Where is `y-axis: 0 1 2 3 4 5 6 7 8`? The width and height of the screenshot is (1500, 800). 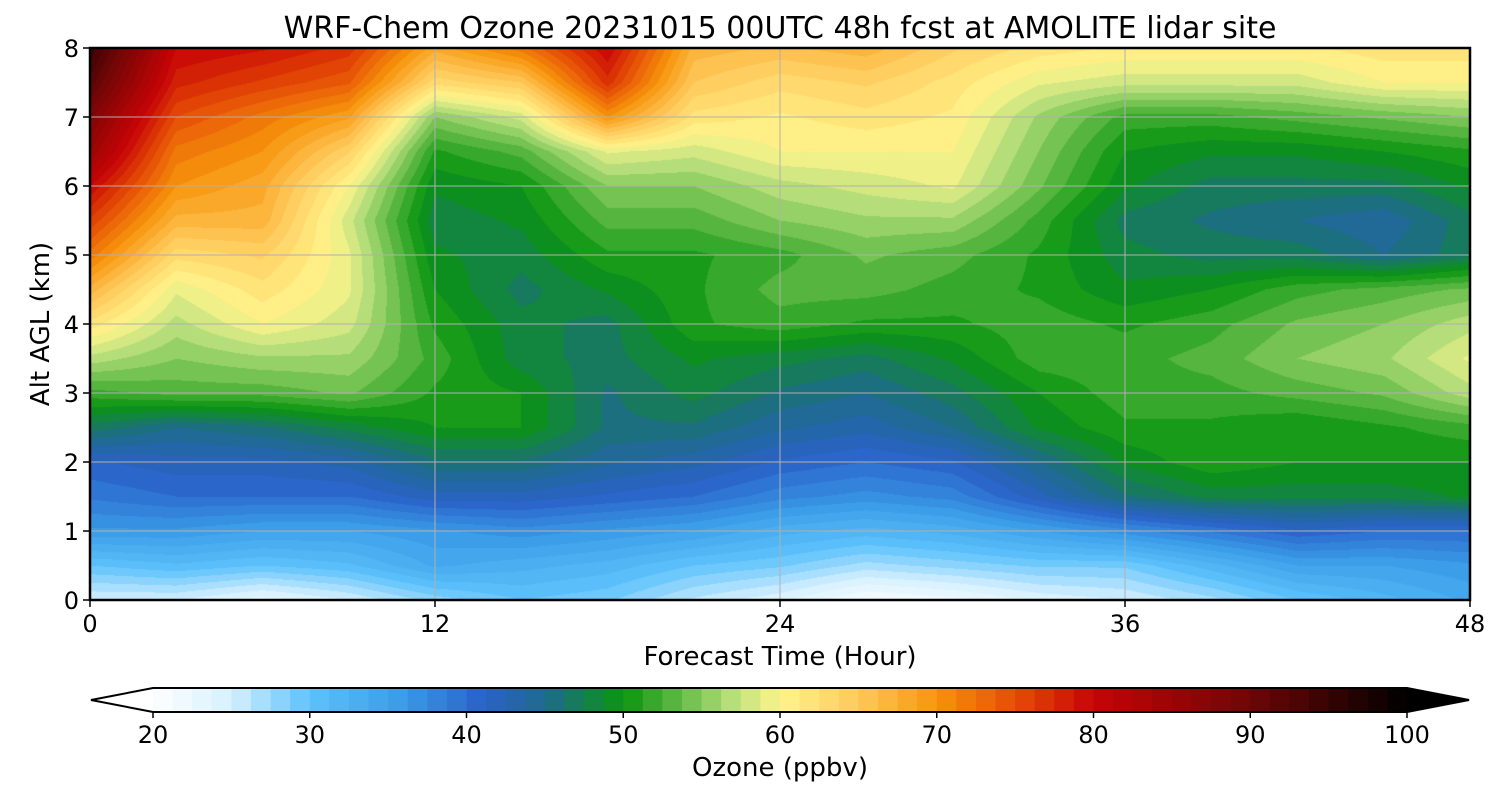 y-axis: 0 1 2 3 4 5 6 7 8 is located at coordinates (77, 325).